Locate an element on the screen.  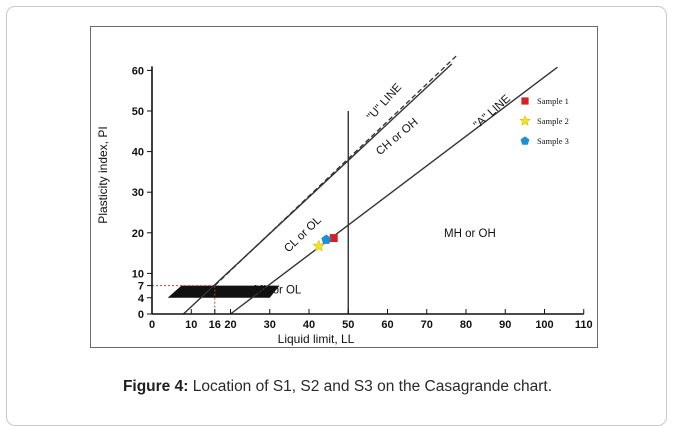
legend-label-sample-1: Sample 1 is located at coordinates (553, 101).